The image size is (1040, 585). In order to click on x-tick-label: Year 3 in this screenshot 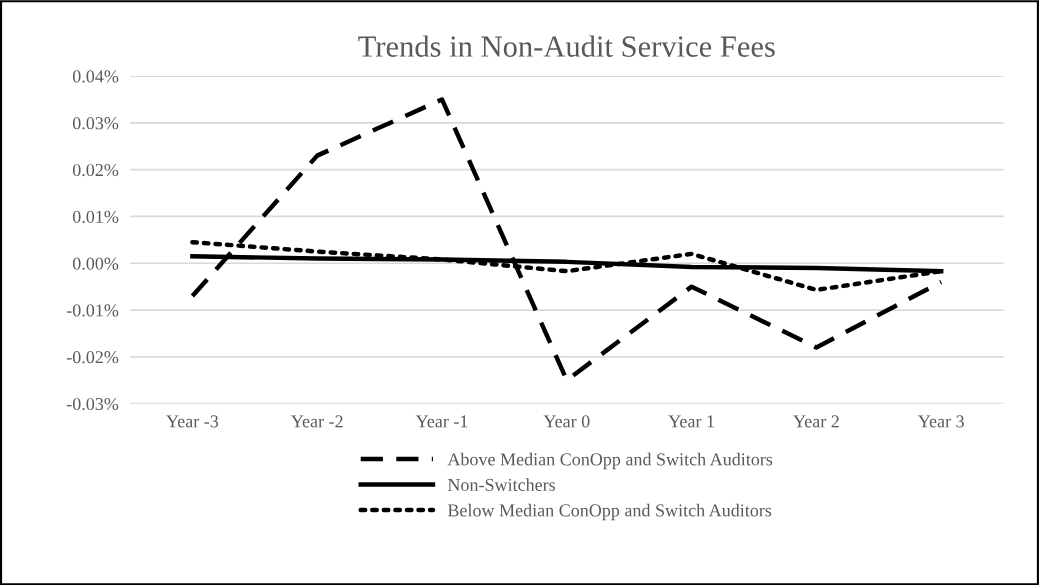, I will do `click(940, 421)`.